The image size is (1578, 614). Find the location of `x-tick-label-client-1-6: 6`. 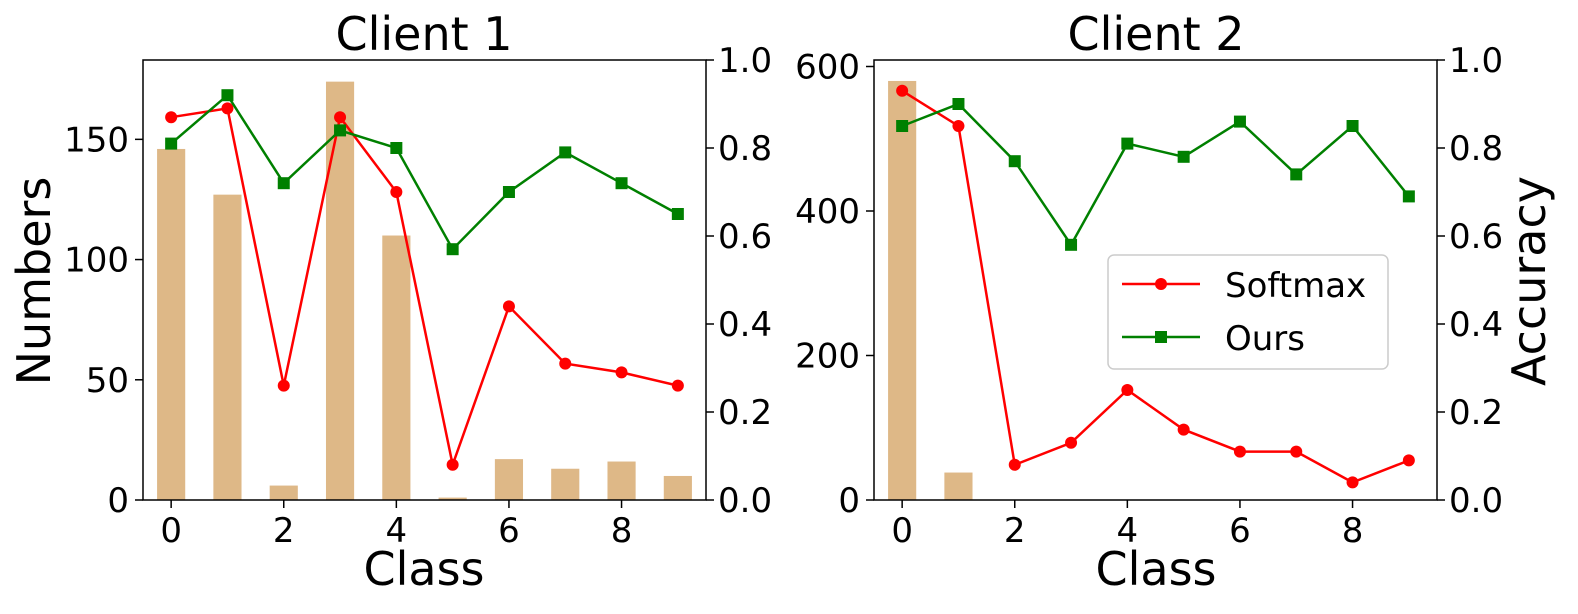

x-tick-label-client-1-6: 6 is located at coordinates (509, 531).